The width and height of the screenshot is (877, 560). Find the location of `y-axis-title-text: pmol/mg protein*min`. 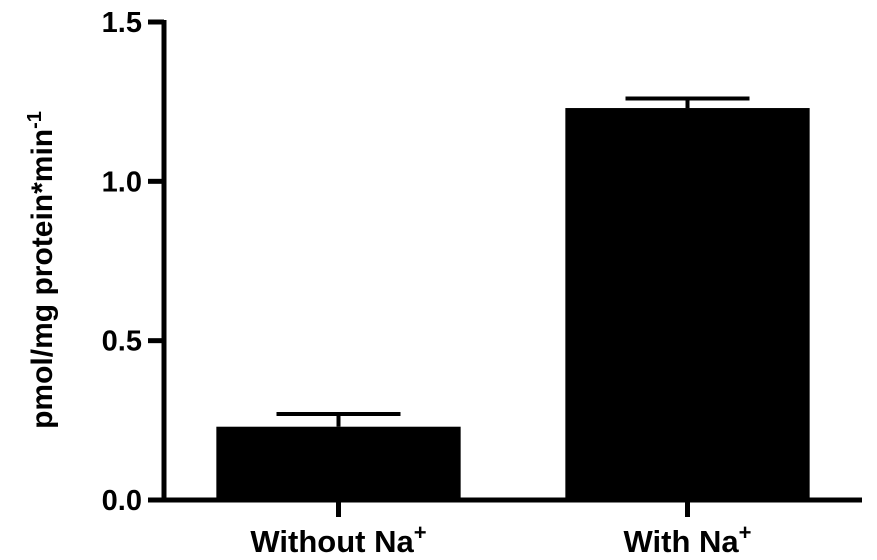

y-axis-title-text: pmol/mg protein*min is located at coordinates (42, 279).